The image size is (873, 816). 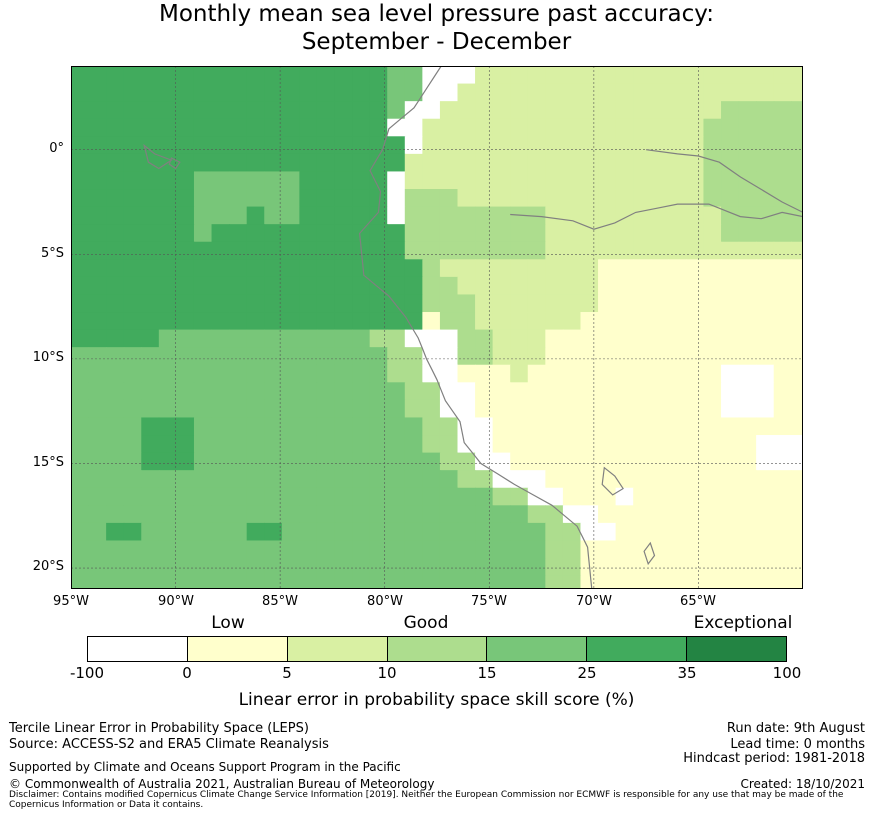 What do you see at coordinates (774, 758) in the screenshot?
I see `footer-hindcast: Hindcast period: 1981-2018` at bounding box center [774, 758].